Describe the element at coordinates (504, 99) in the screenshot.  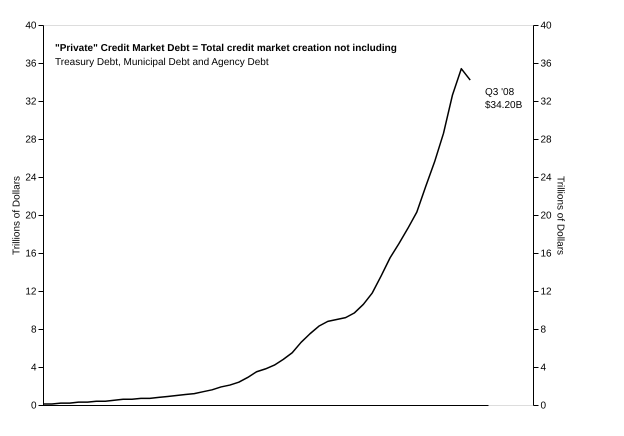
I see `annotation: Q3 '08 $34.20B` at that location.